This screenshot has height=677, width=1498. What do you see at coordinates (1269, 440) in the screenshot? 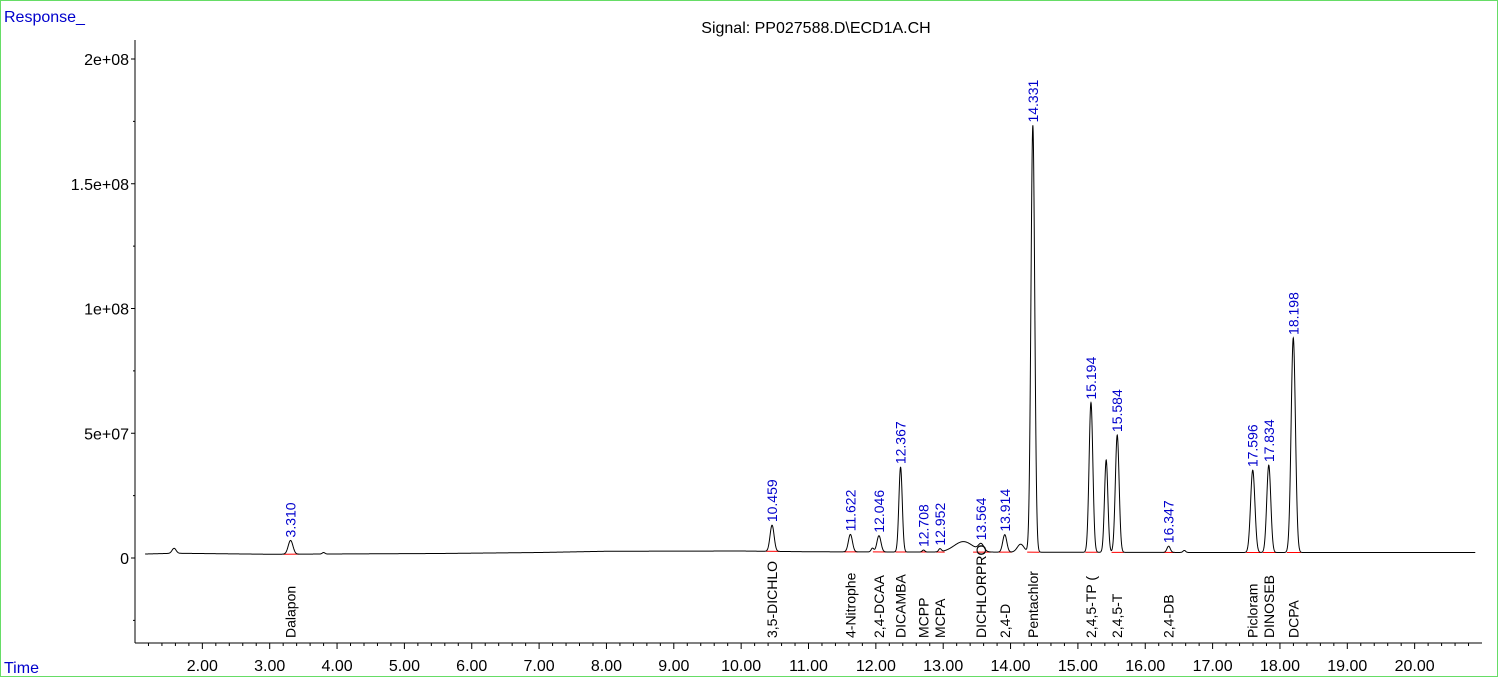
I see `rt-label: 17.834` at bounding box center [1269, 440].